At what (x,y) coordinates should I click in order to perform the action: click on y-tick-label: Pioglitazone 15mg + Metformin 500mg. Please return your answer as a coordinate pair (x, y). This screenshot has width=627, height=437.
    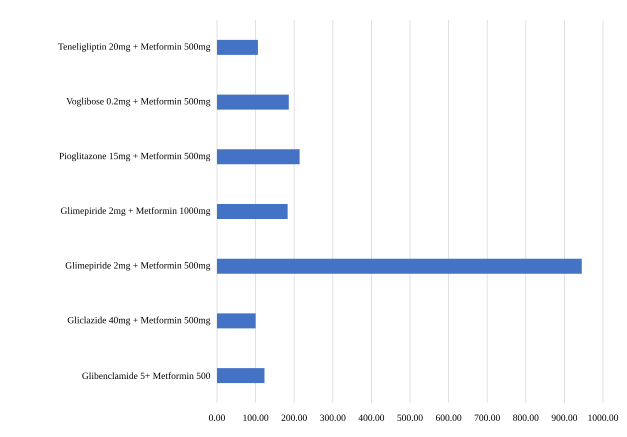
    Looking at the image, I should click on (134, 157).